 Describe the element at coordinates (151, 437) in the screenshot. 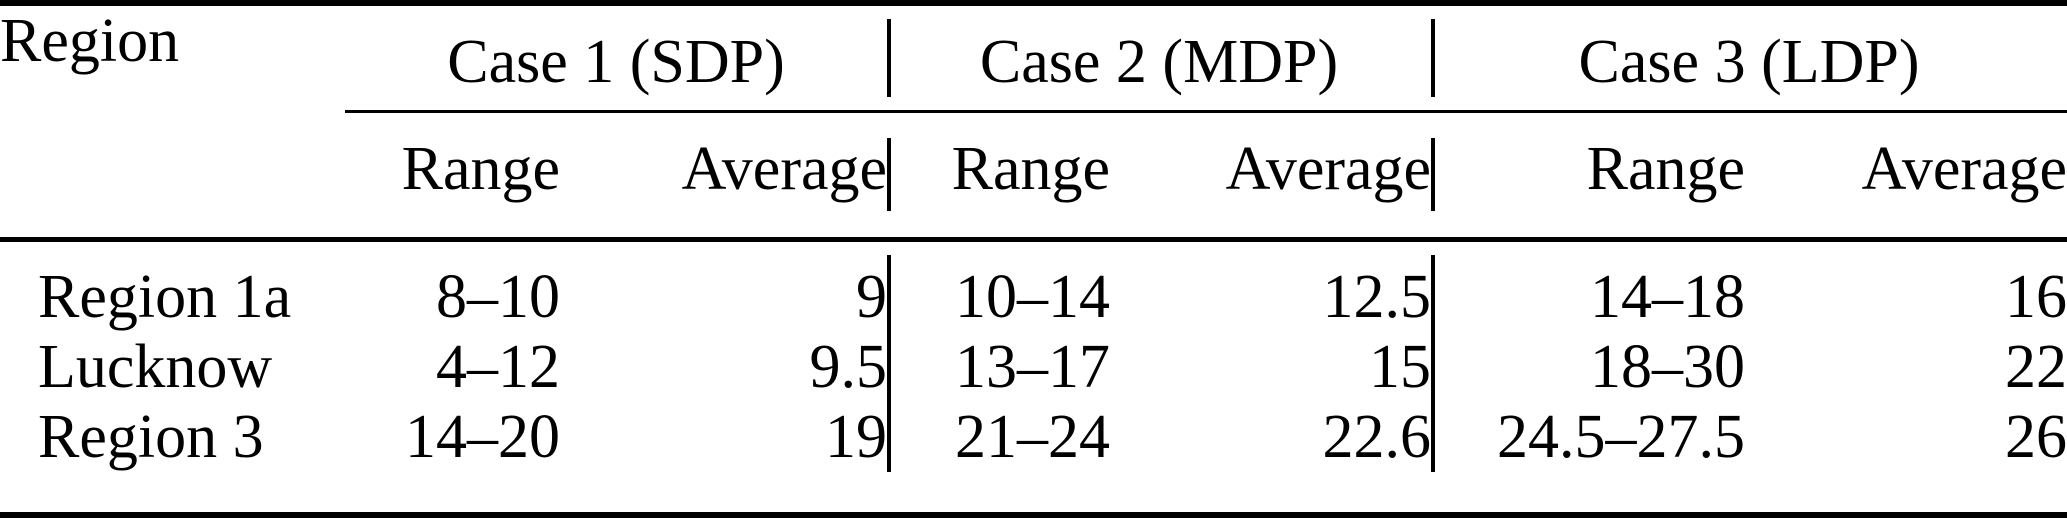

I see `cell-region: Region 3` at that location.